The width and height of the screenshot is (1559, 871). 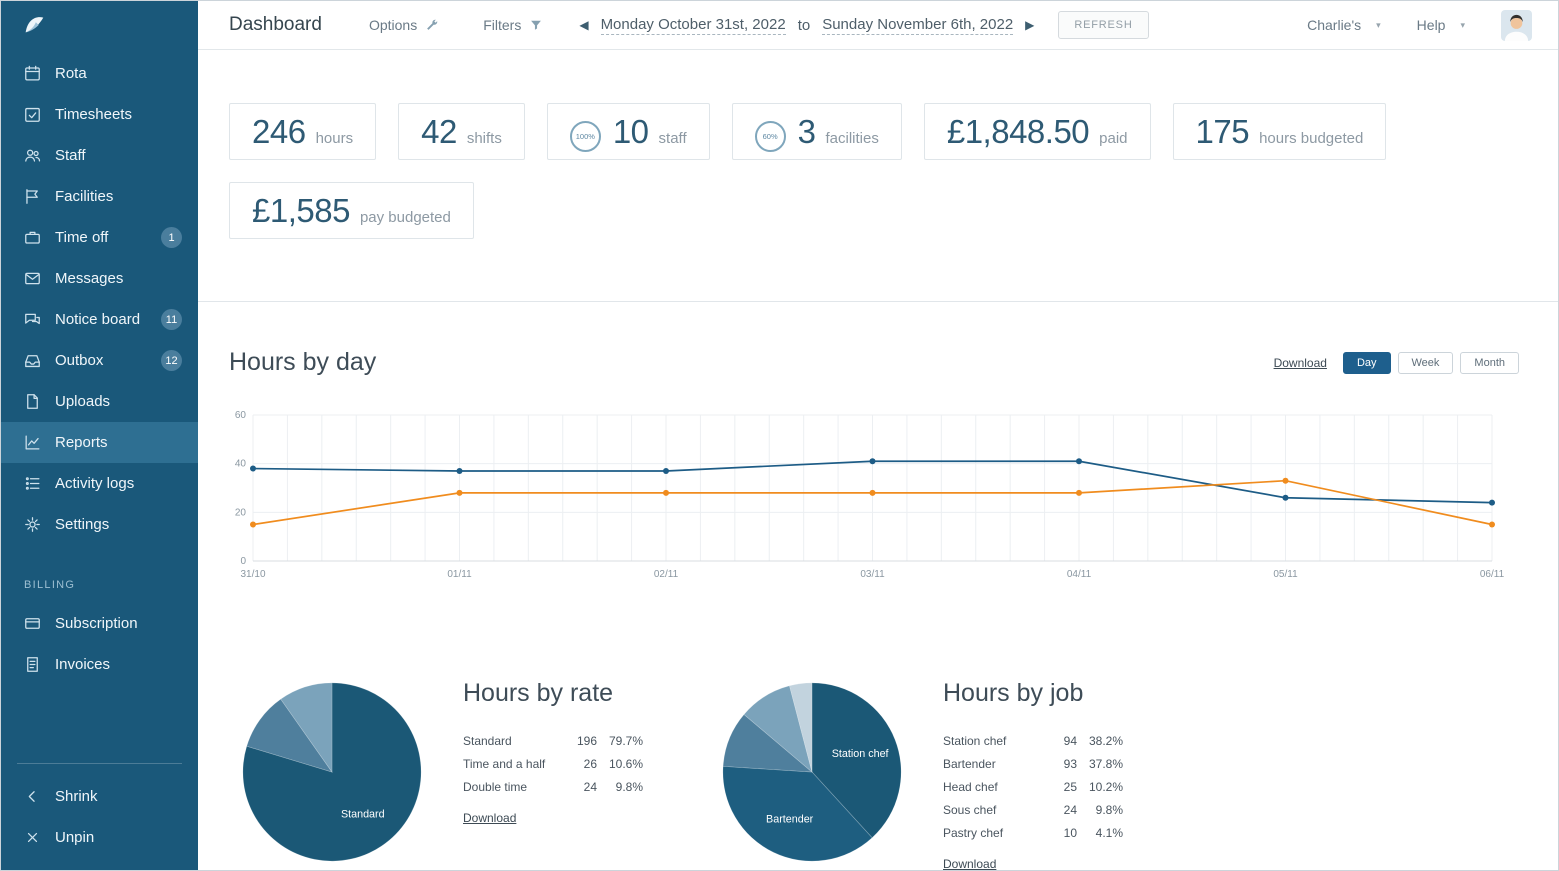 I want to click on time-off-badge: 1, so click(x=171, y=237).